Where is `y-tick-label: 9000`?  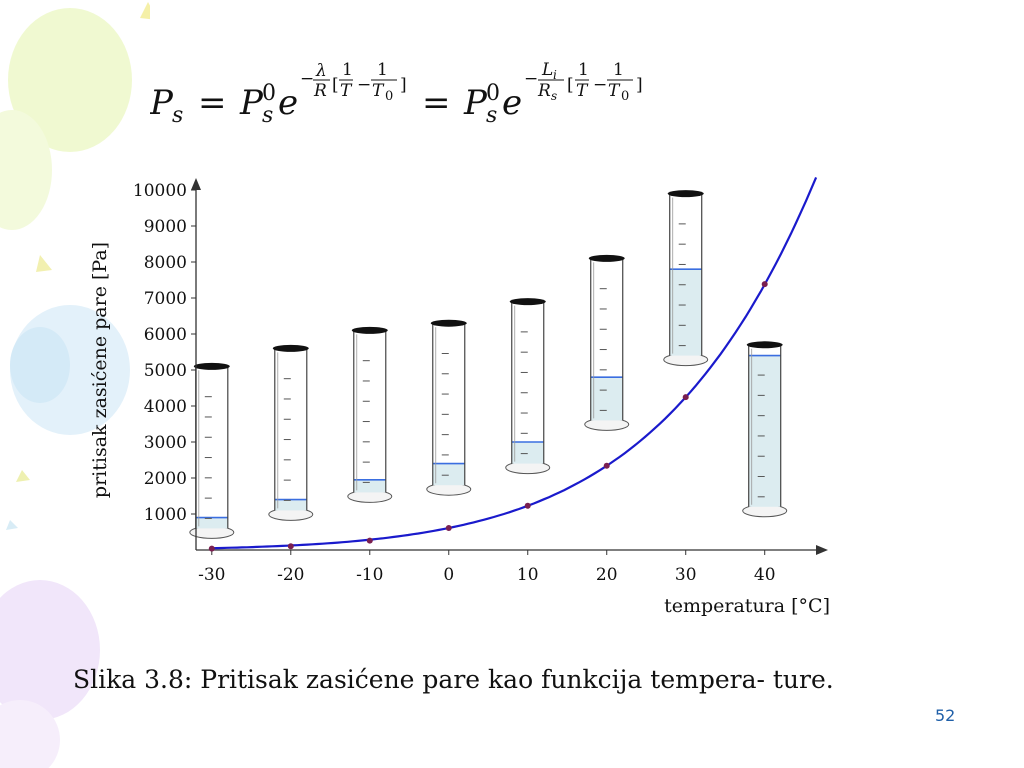 y-tick-label: 9000 is located at coordinates (165, 227).